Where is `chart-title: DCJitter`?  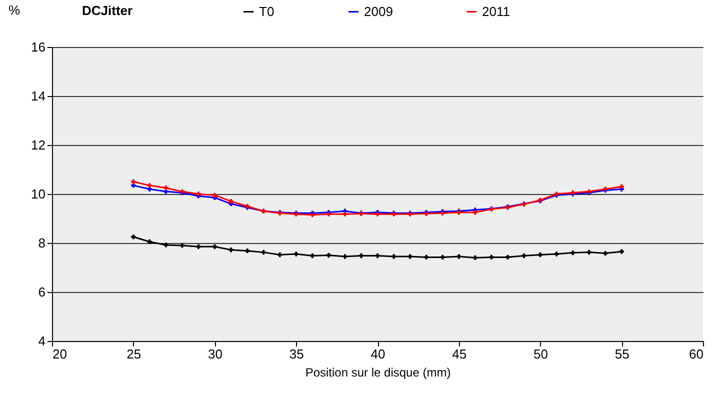
chart-title: DCJitter is located at coordinates (107, 10).